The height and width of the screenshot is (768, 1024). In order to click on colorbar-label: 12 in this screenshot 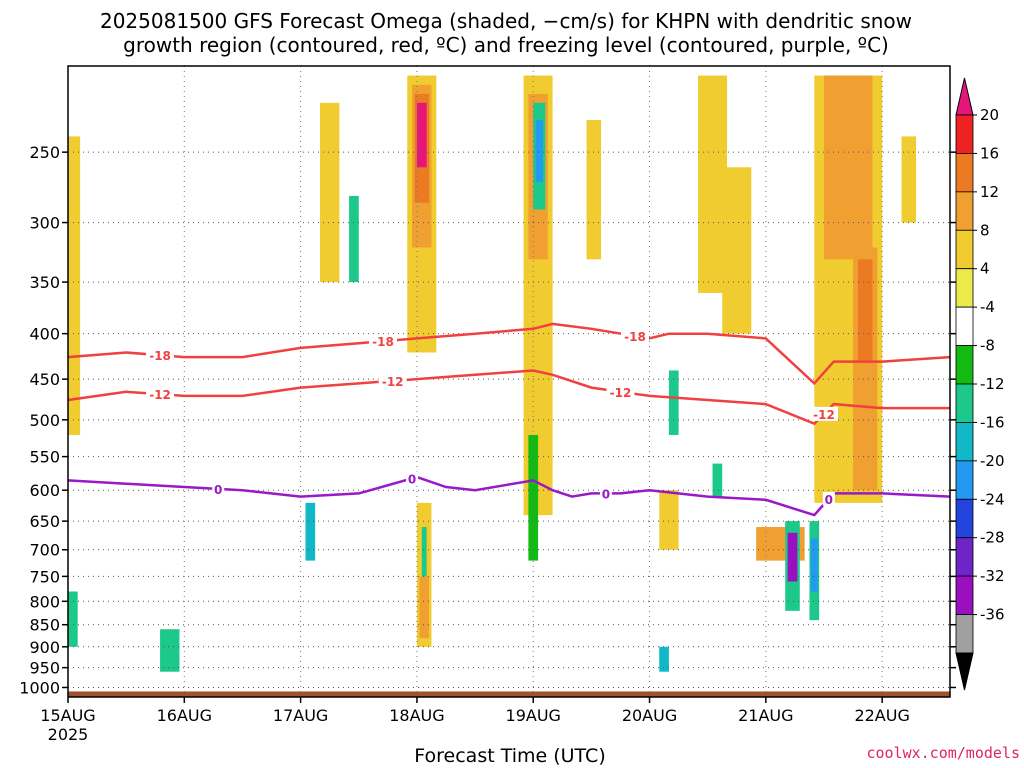, I will do `click(989, 192)`.